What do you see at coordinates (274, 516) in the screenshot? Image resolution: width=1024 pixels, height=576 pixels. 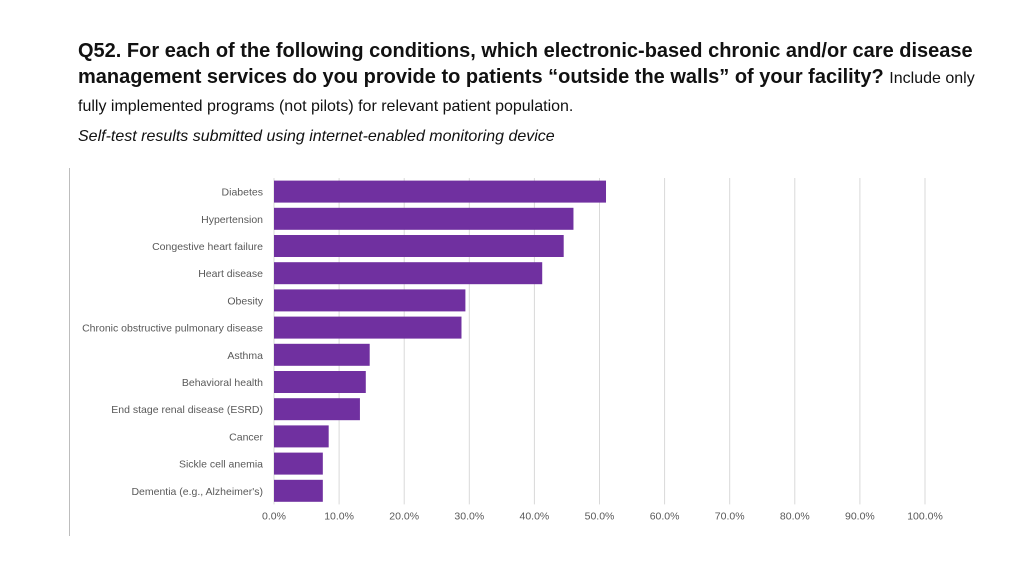 I see `x-tick-label: 0.0%` at bounding box center [274, 516].